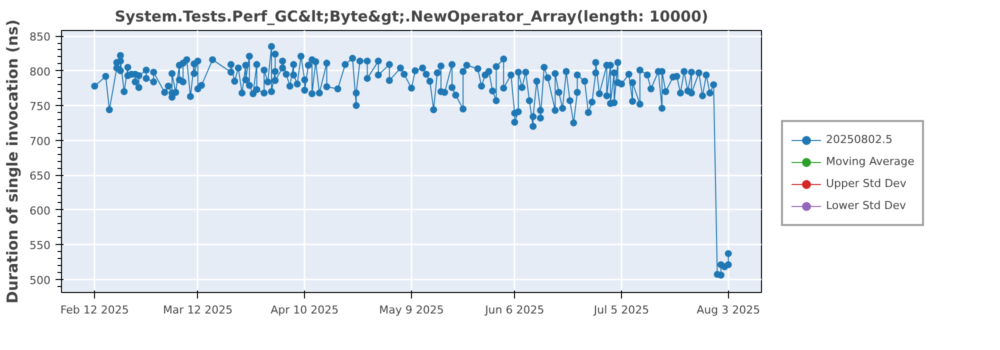 The width and height of the screenshot is (1000, 350). I want to click on y-tick-label: 700, so click(40, 141).